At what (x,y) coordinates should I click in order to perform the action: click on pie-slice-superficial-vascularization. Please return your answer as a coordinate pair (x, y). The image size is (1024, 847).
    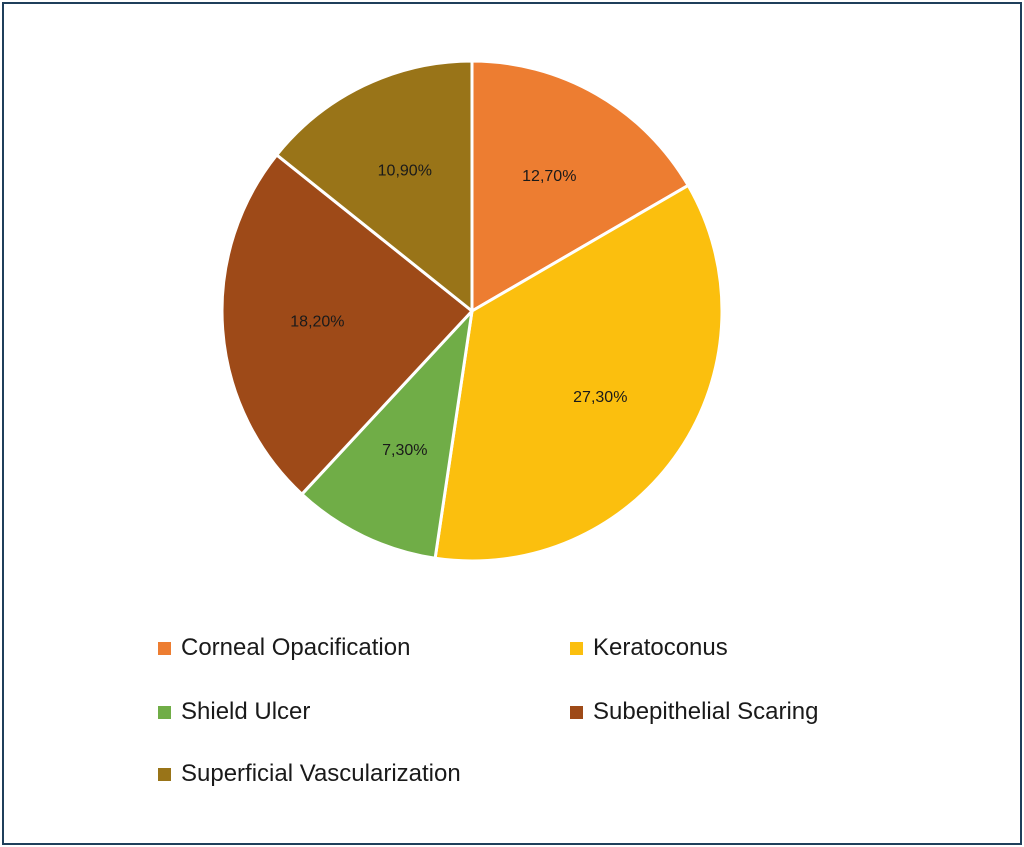
    Looking at the image, I should click on (374, 186).